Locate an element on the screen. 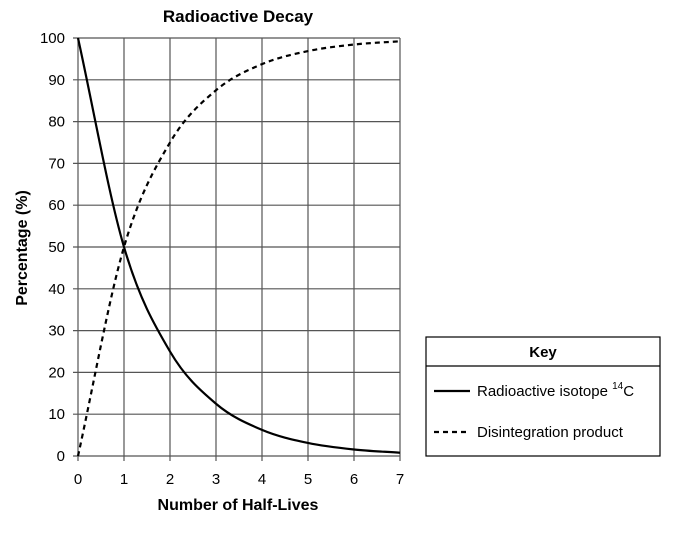 The height and width of the screenshot is (535, 686). y-axis-label: Percentage (%) is located at coordinates (22, 248).